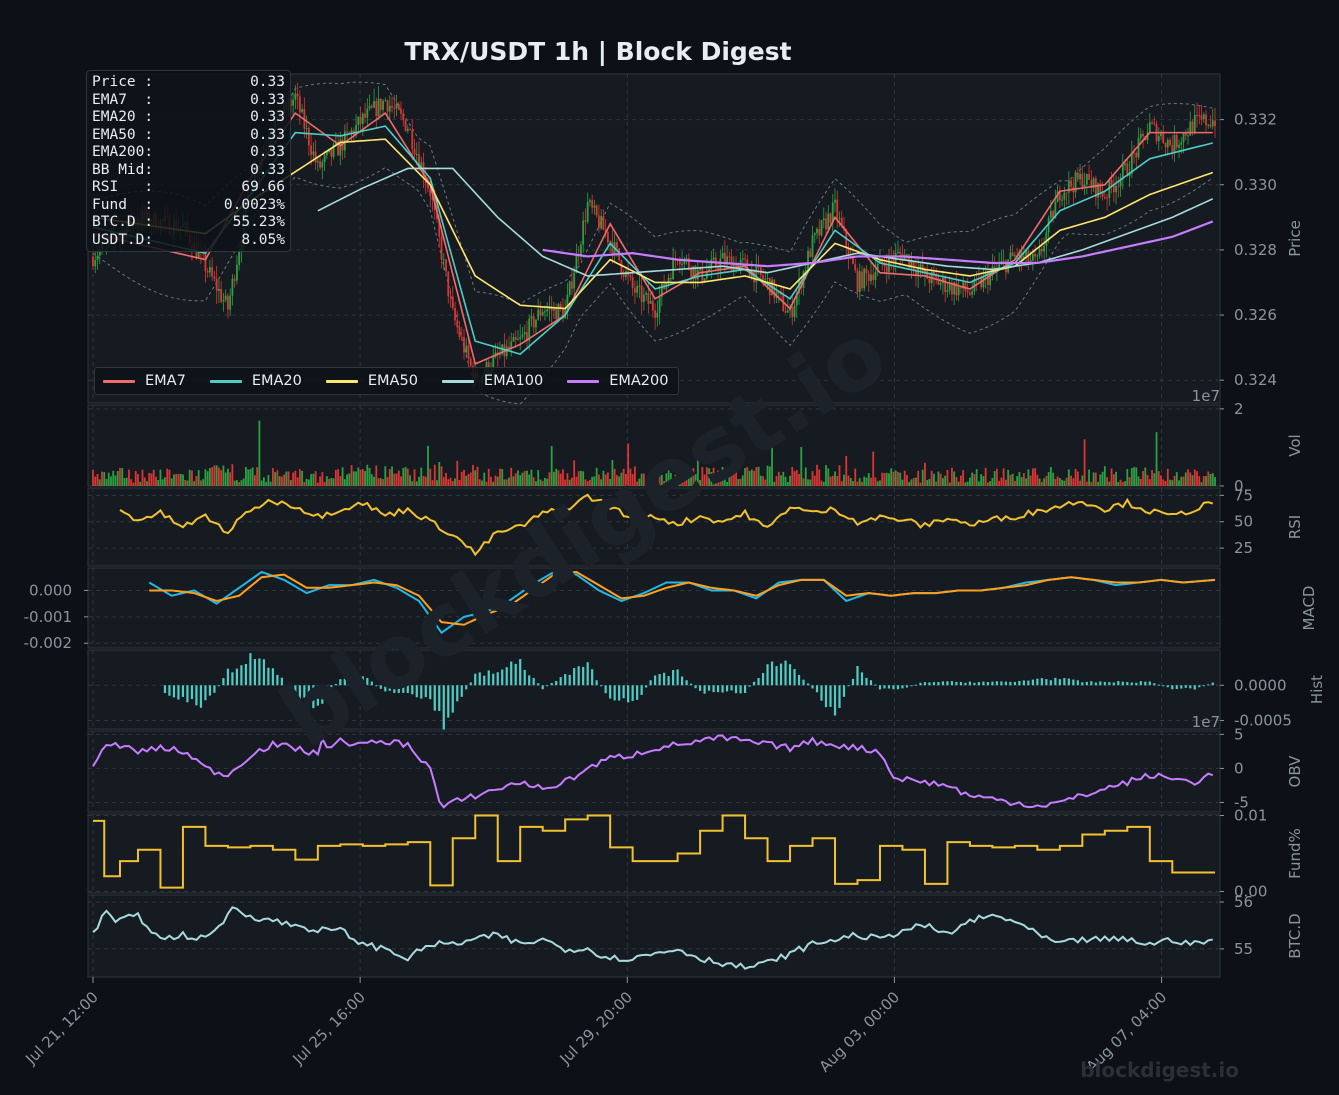 This screenshot has width=1339, height=1095. What do you see at coordinates (1255, 315) in the screenshot?
I see `y-tick-label: 0.326` at bounding box center [1255, 315].